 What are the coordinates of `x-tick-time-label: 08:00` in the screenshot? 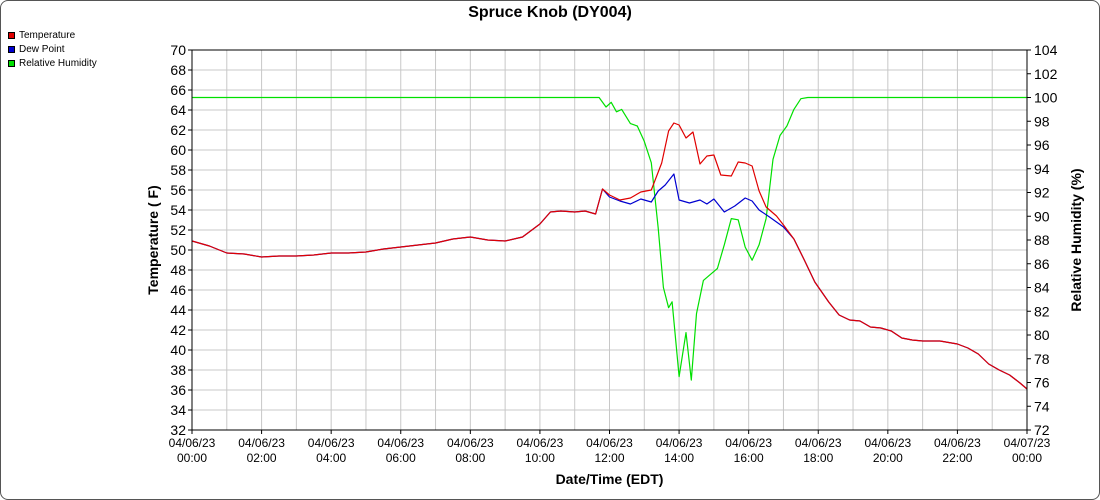 It's located at (470, 458).